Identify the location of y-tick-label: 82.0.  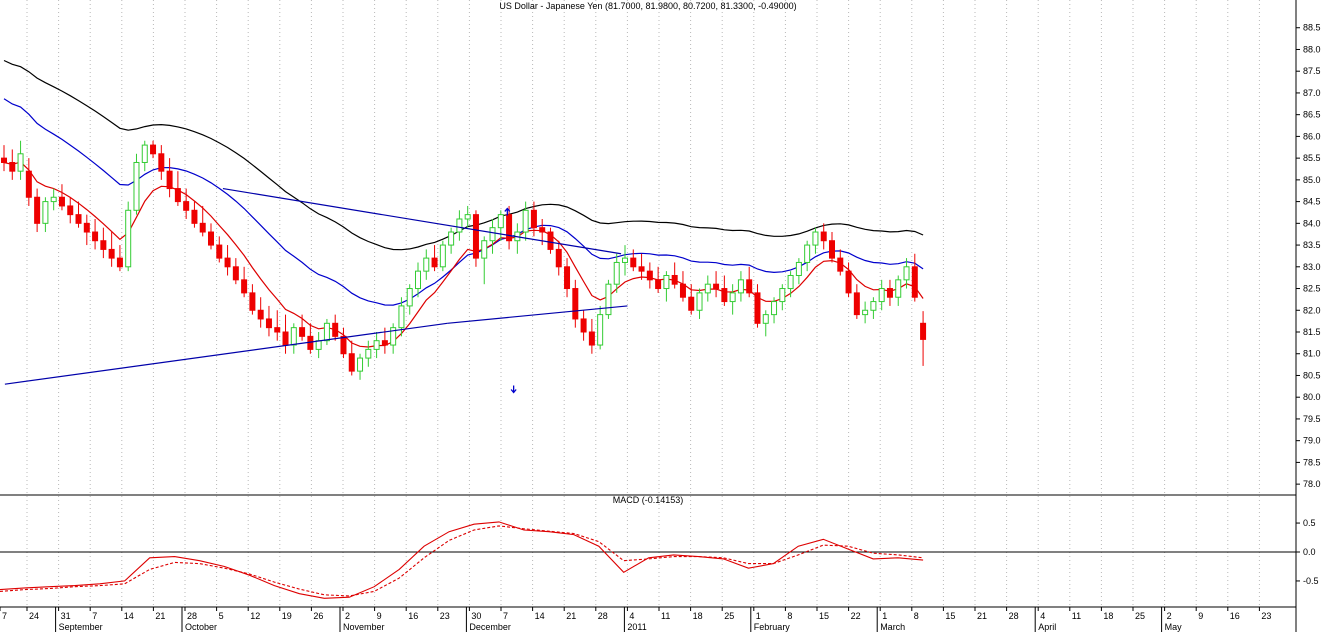
(1312, 310).